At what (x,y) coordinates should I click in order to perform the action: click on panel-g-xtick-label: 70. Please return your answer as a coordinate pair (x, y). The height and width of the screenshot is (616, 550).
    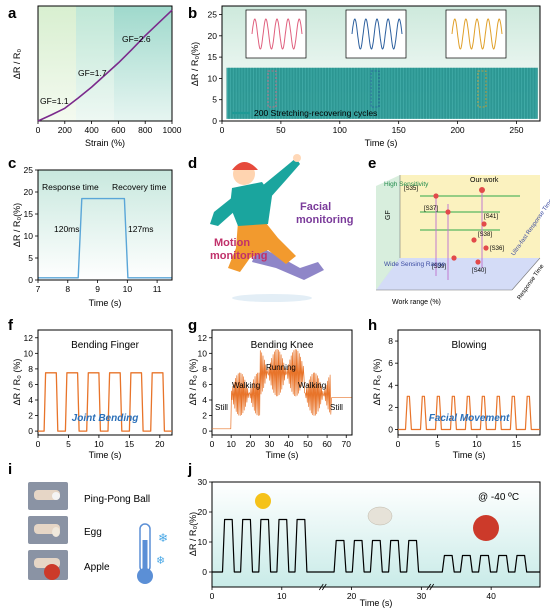
    Looking at the image, I should click on (347, 444).